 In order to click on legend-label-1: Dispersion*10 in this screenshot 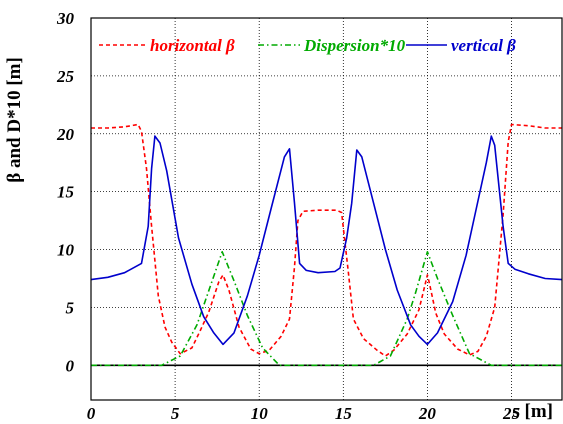, I will do `click(354, 45)`.